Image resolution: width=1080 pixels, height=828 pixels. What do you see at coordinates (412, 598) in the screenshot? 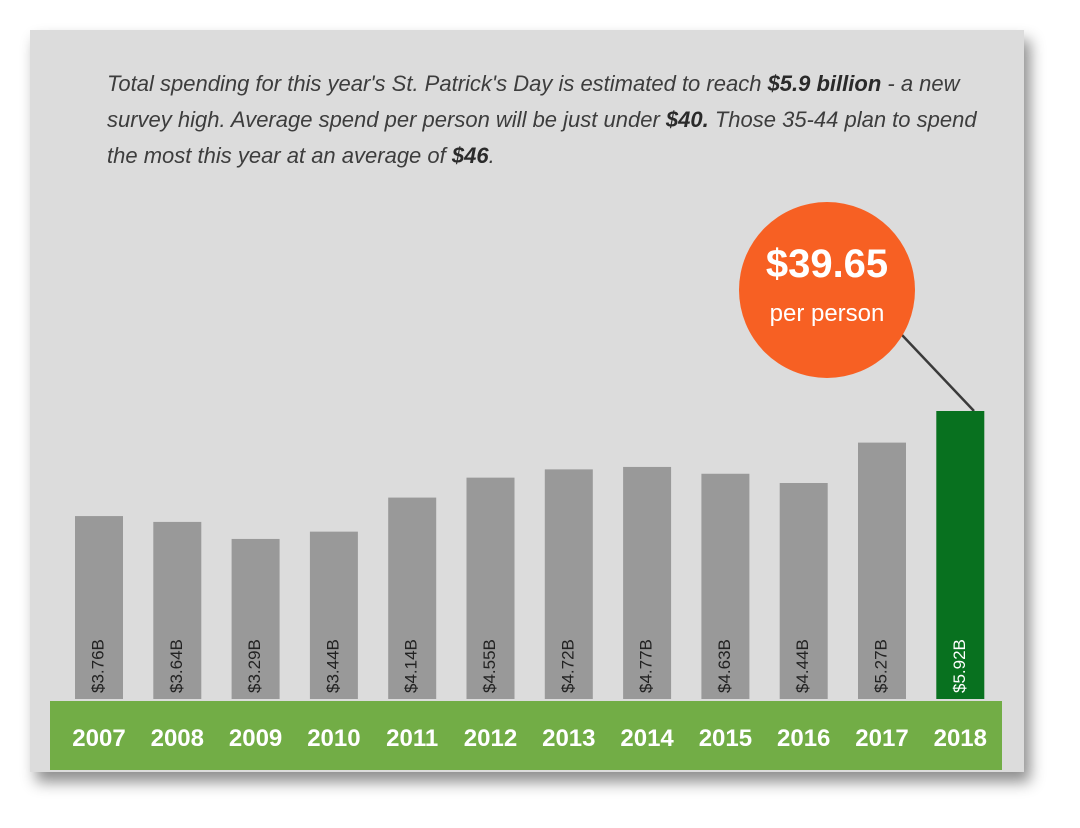
I see `bar-2011` at bounding box center [412, 598].